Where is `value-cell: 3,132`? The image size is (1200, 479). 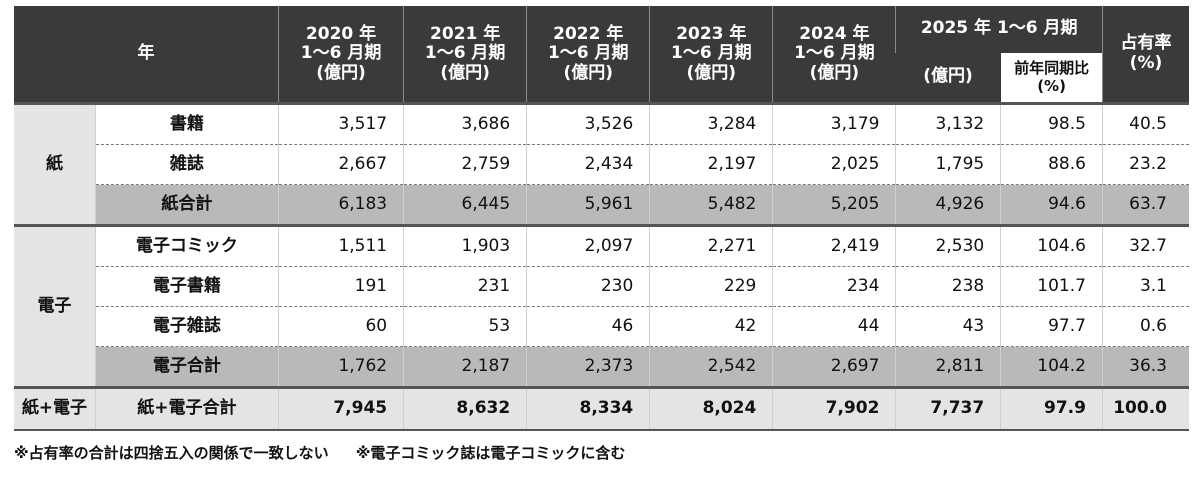
value-cell: 3,132 is located at coordinates (948, 123).